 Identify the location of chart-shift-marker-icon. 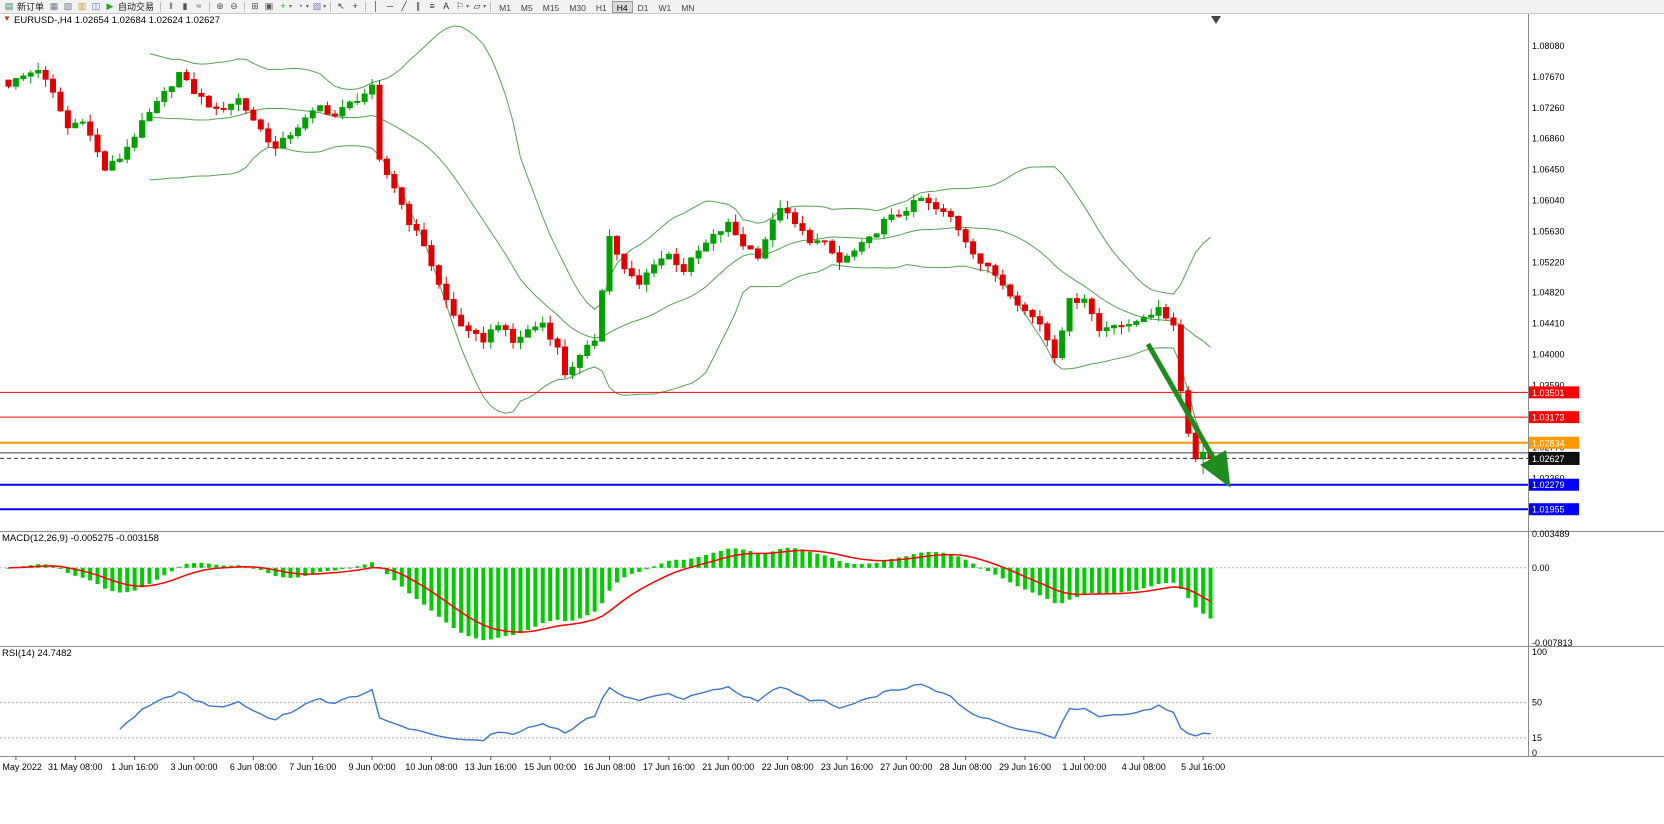
(1216, 20).